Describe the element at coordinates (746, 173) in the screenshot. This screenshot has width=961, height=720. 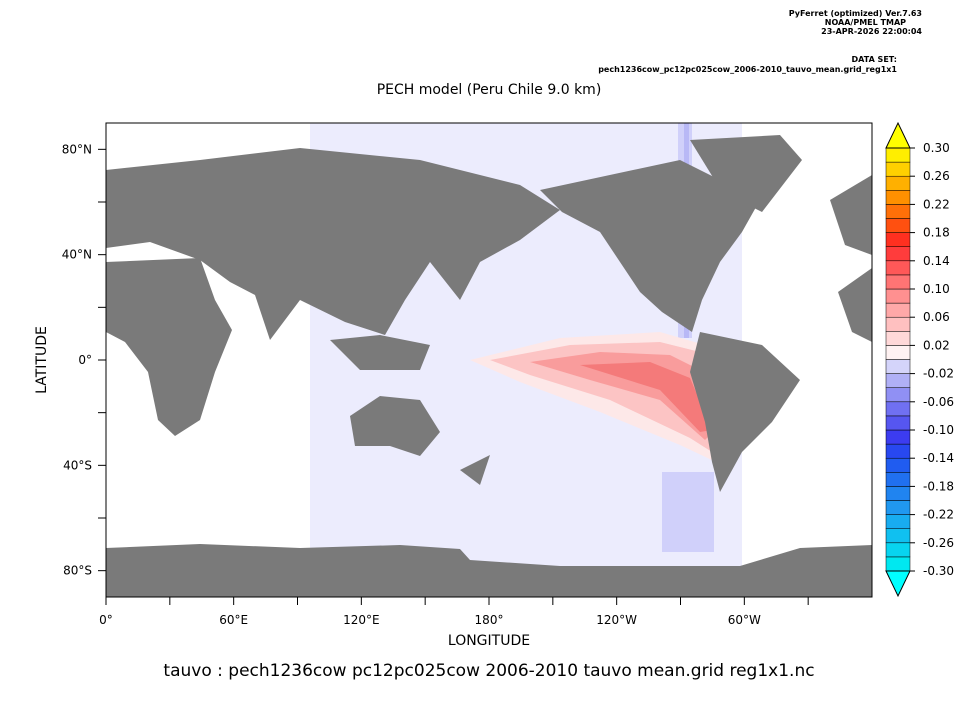
I see `greenland` at that location.